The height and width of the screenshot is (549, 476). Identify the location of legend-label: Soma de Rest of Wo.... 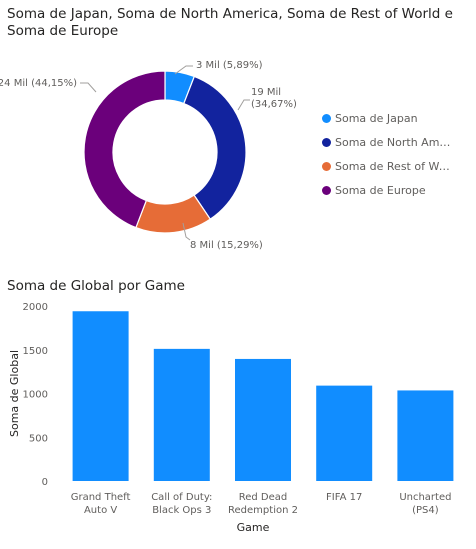
(395, 166).